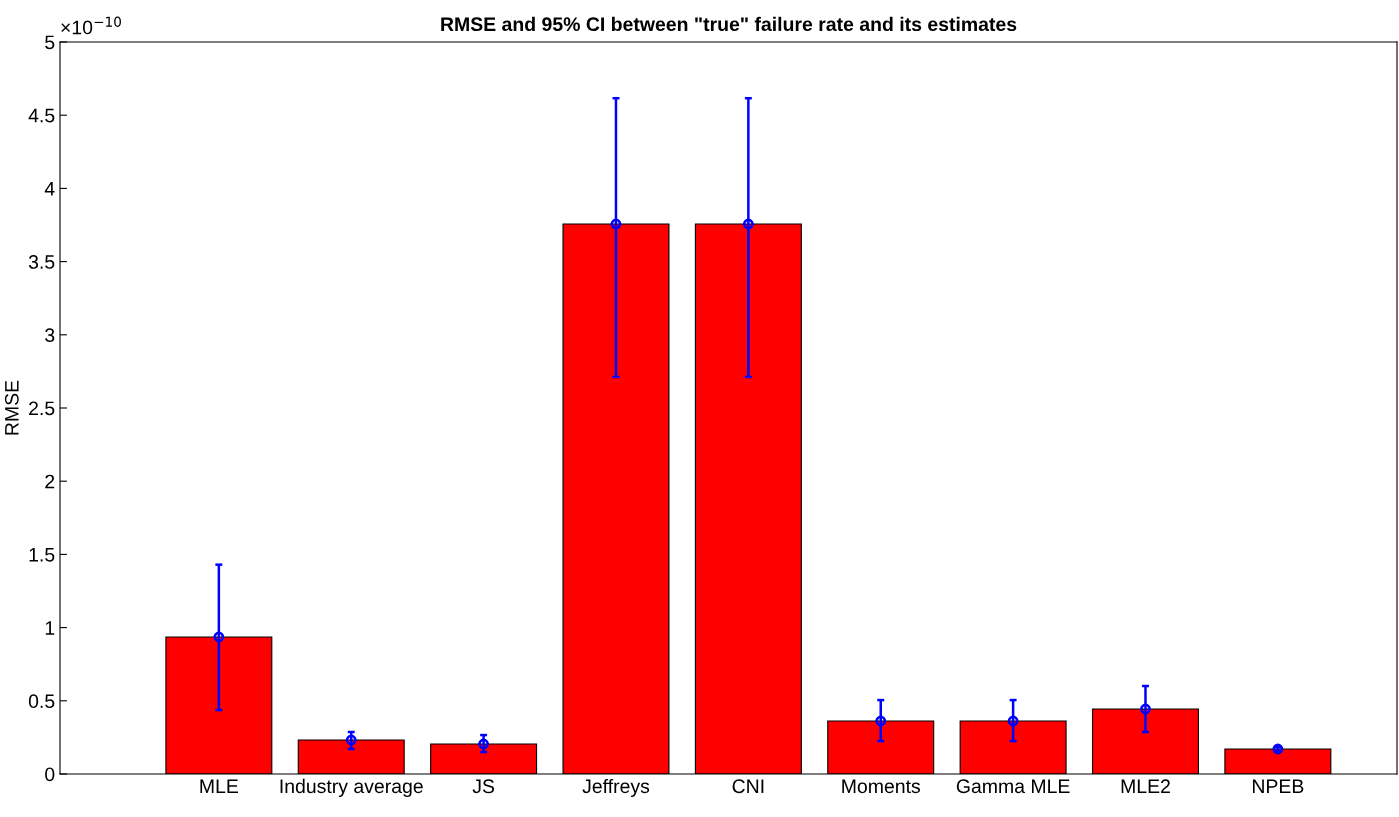  Describe the element at coordinates (483, 786) in the screenshot. I see `x-tick-label: JS` at that location.